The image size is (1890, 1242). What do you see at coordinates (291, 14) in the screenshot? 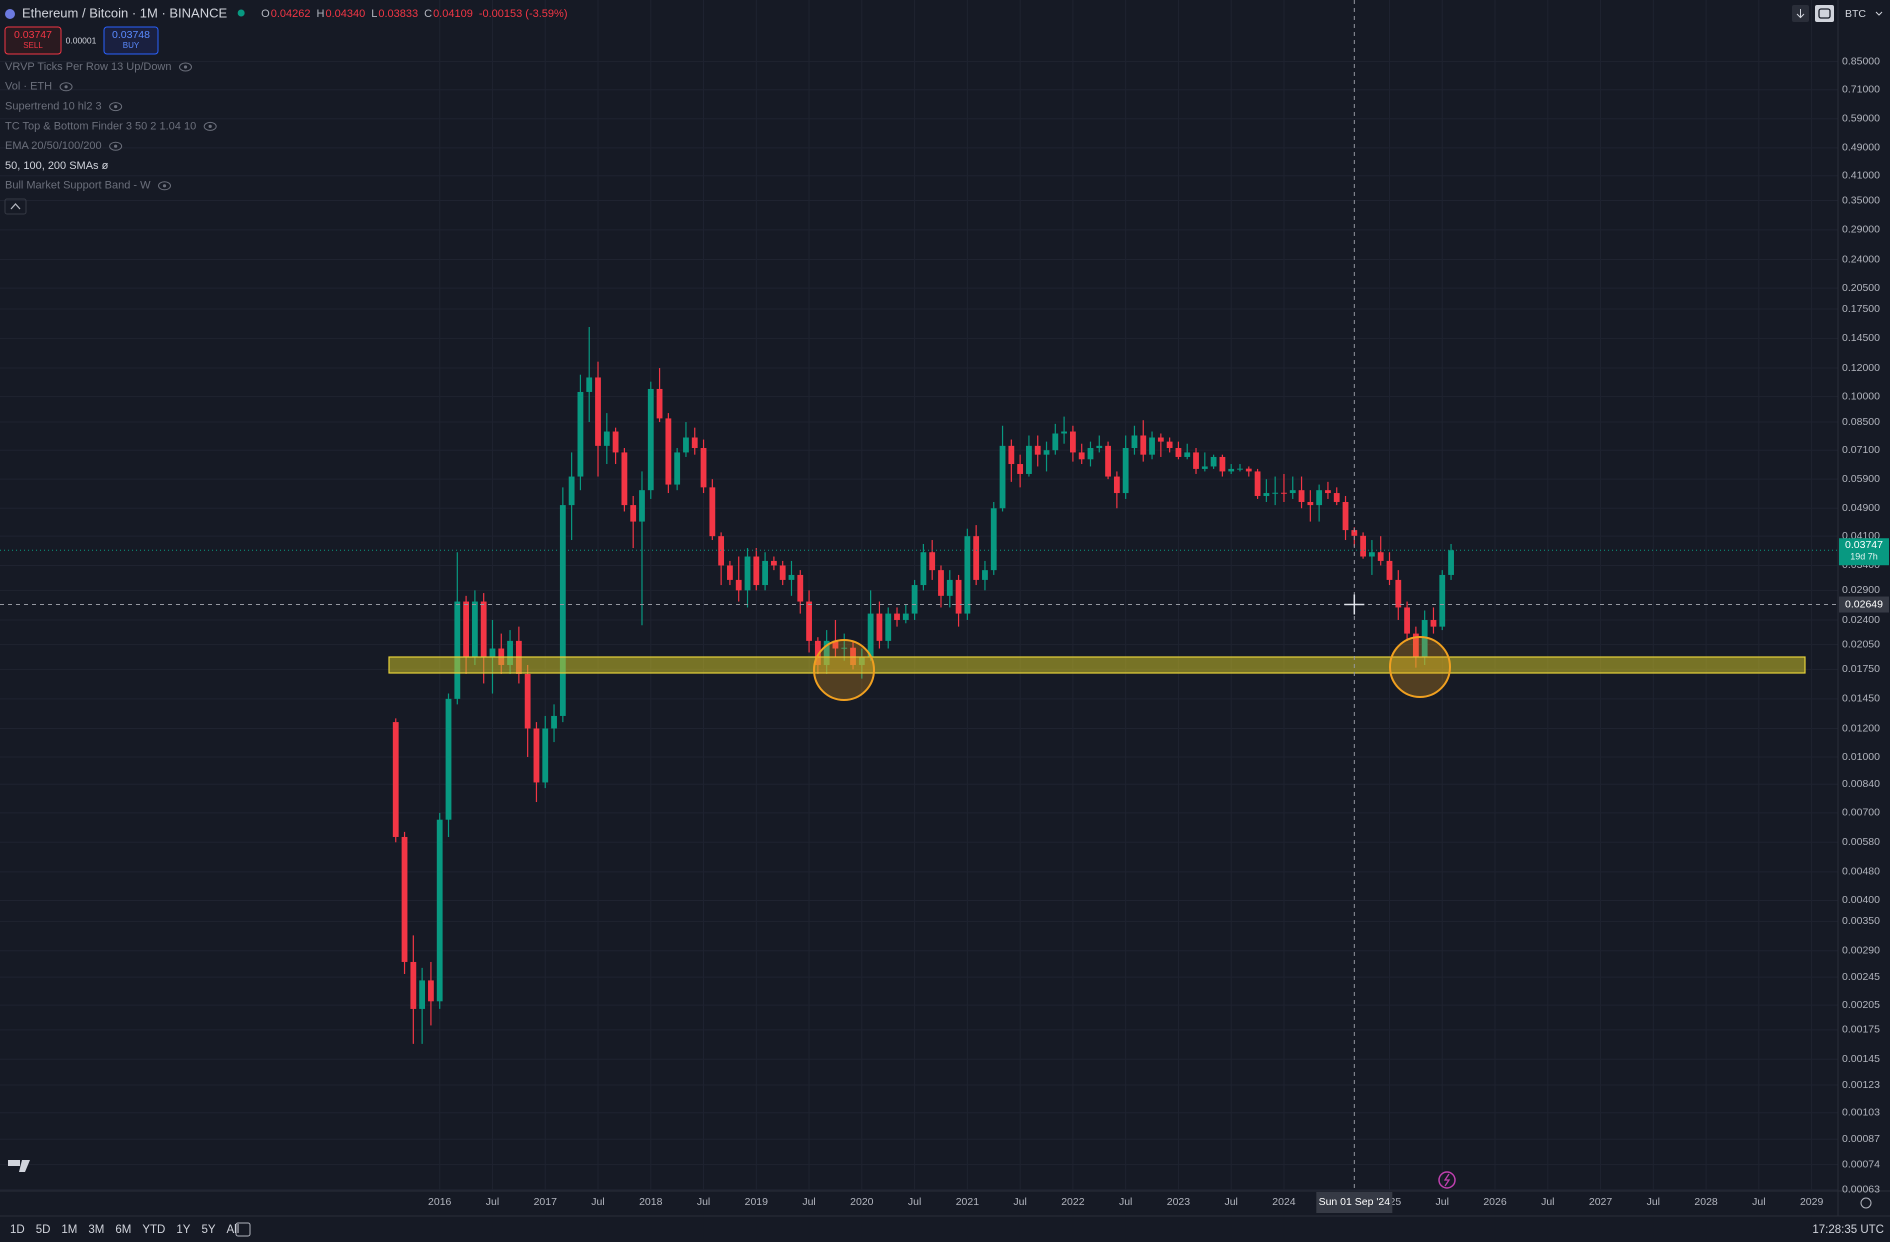
I see `ohlc-value: 0.04262` at bounding box center [291, 14].